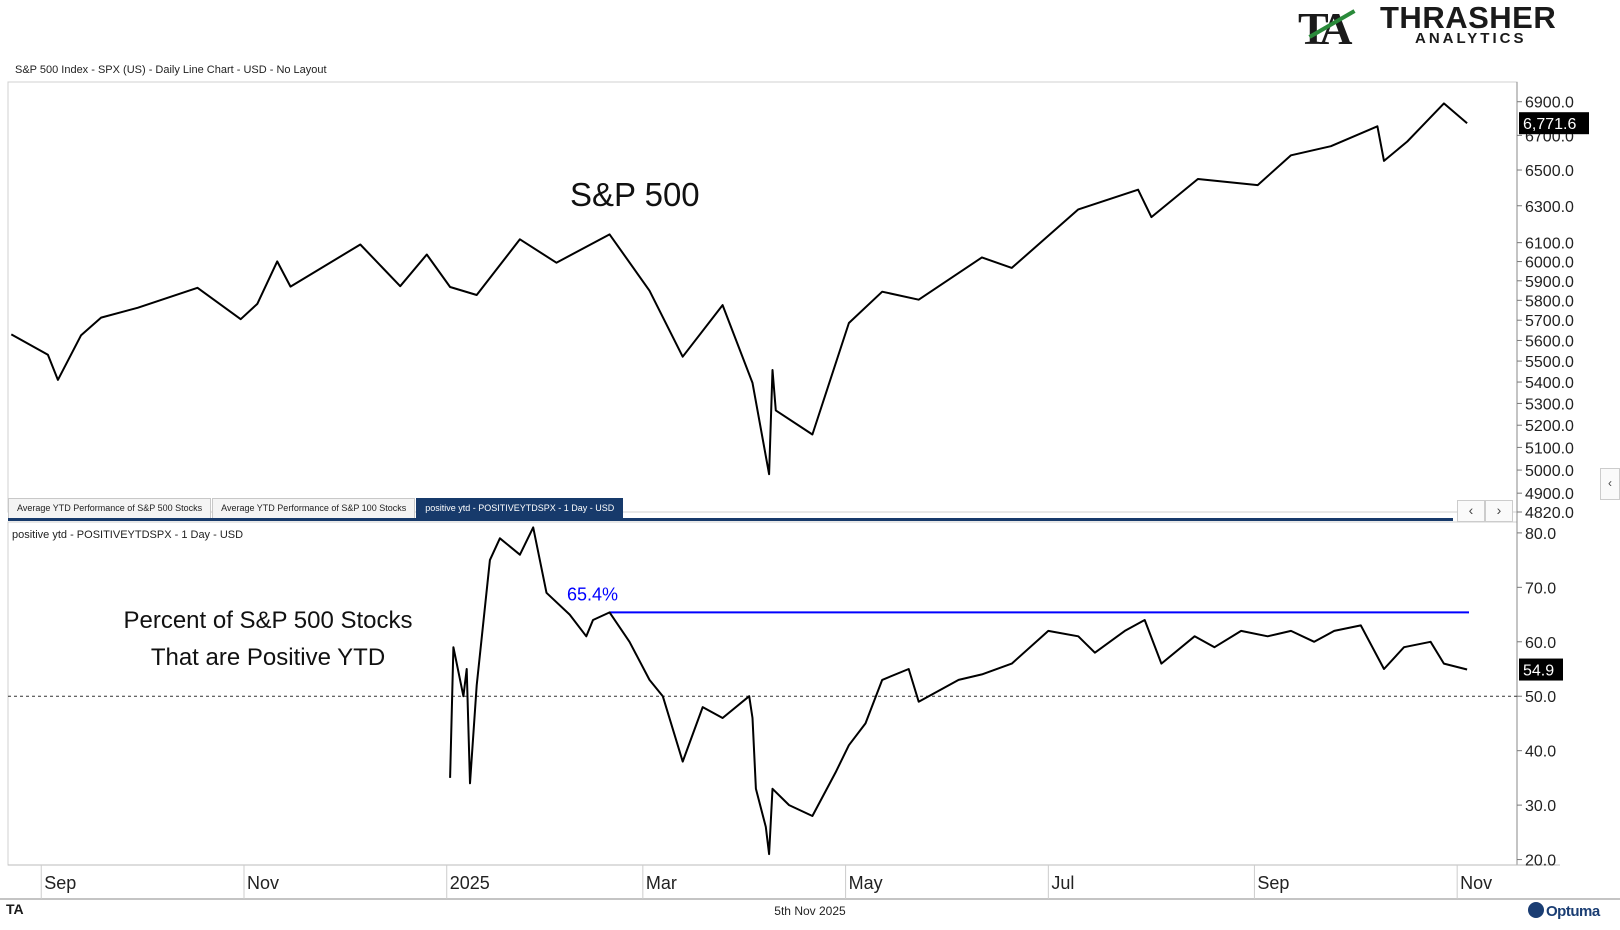 This screenshot has width=1620, height=930. I want to click on y-tick-label: 20.0, so click(1540, 861).